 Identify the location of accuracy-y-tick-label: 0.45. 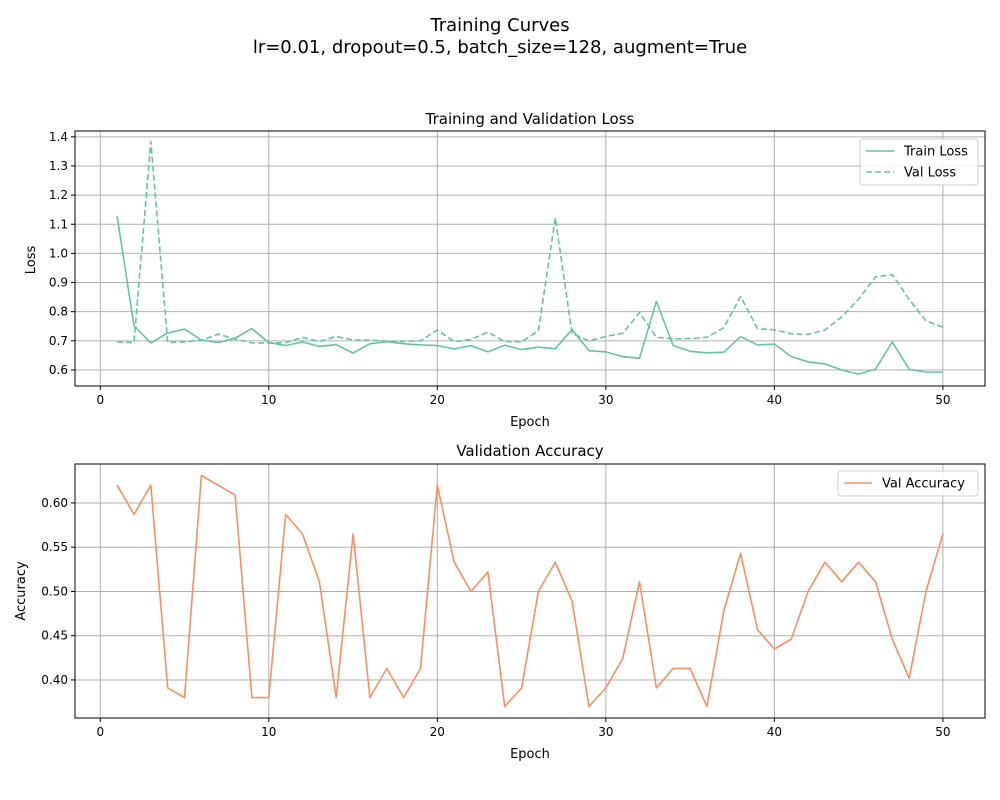
(54, 636).